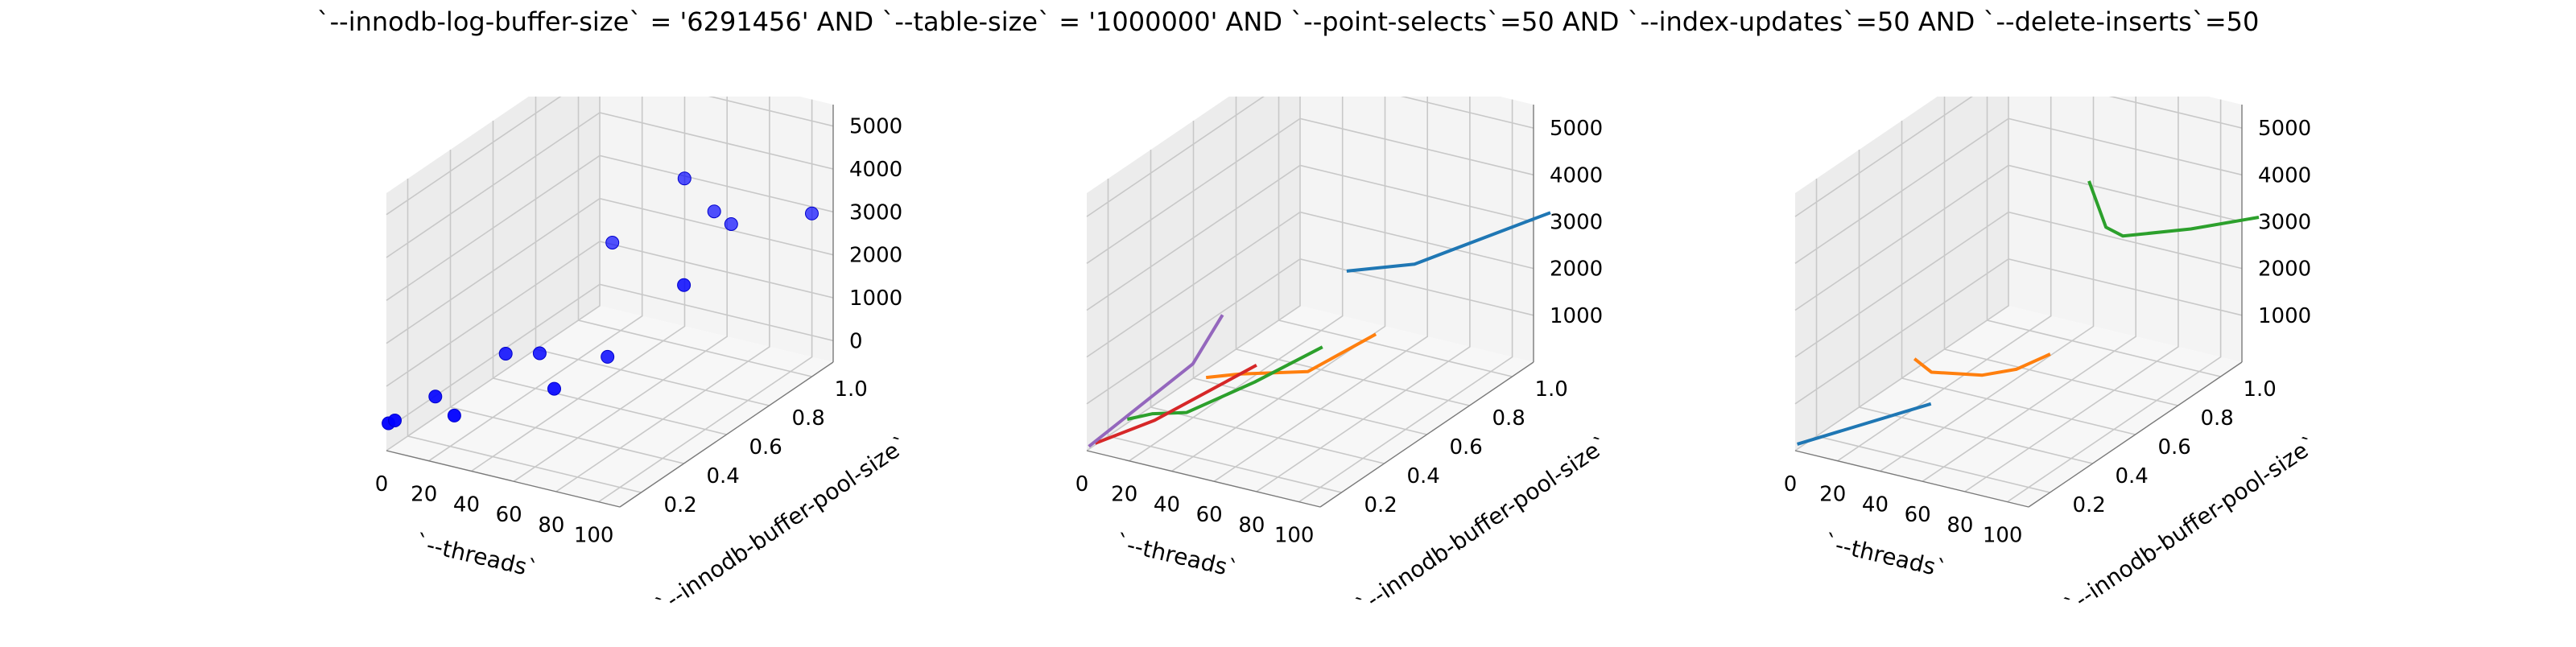 The image size is (2576, 647). What do you see at coordinates (594, 536) in the screenshot?
I see `x-tick-label: 100` at bounding box center [594, 536].